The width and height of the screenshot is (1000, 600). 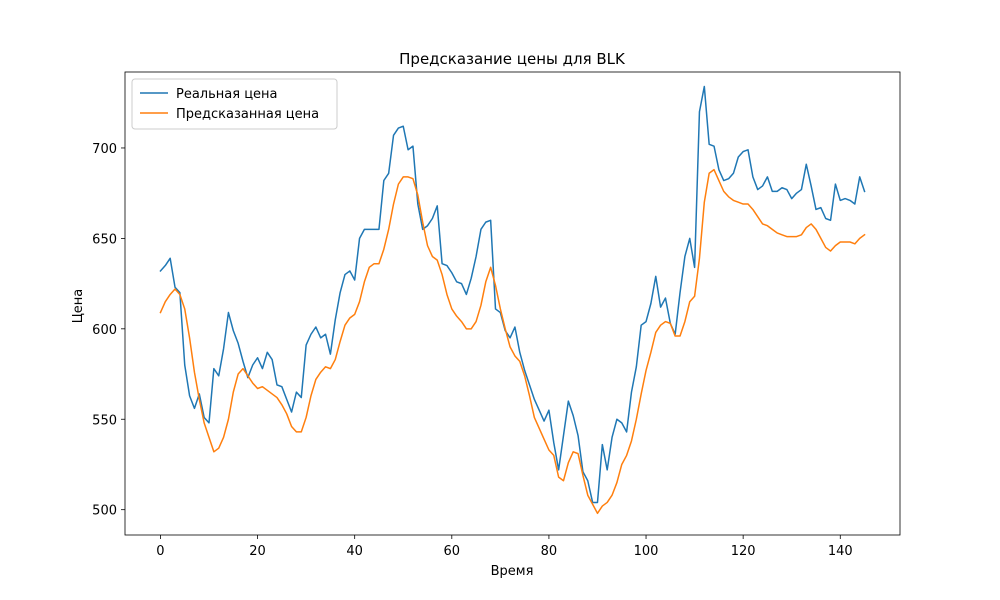 What do you see at coordinates (247, 114) in the screenshot?
I see `legend-label-2: Предсказанная цена` at bounding box center [247, 114].